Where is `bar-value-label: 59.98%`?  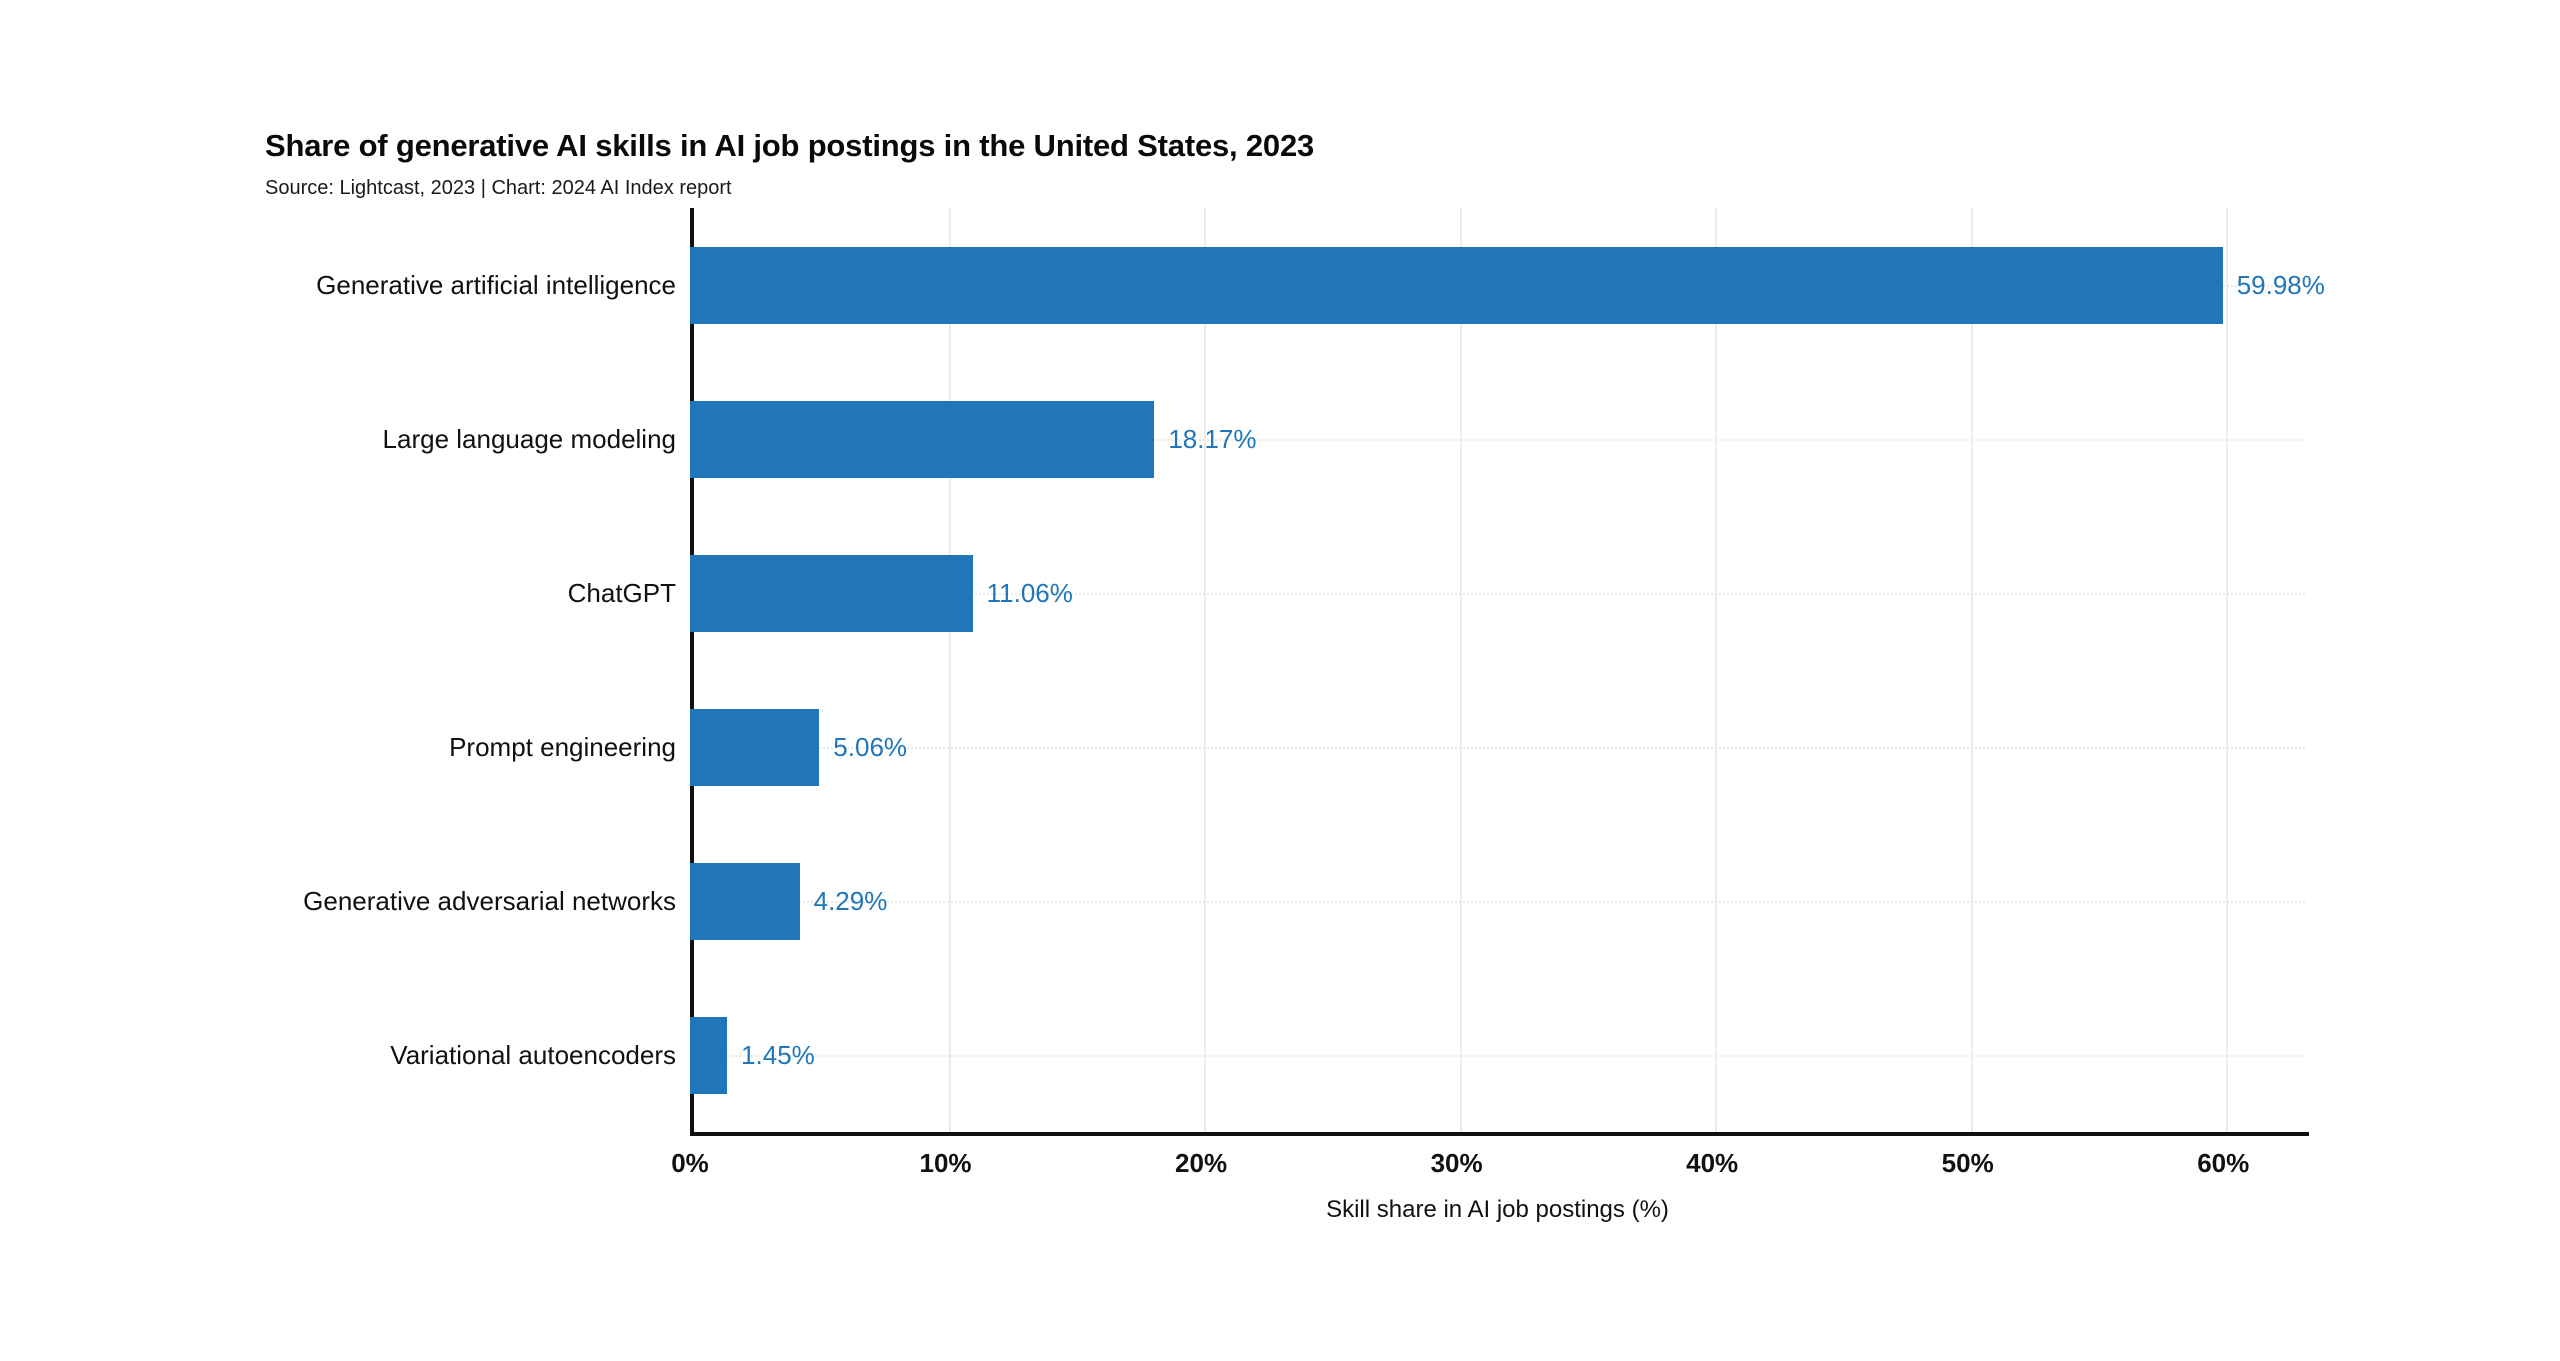 bar-value-label: 59.98% is located at coordinates (2280, 284).